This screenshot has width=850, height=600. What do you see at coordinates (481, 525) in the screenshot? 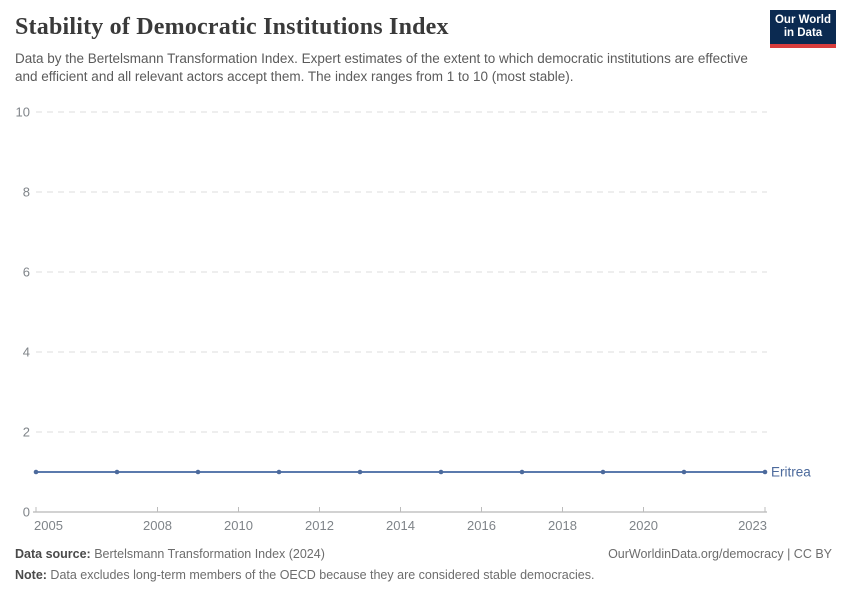
I see `x-axis-tick-label: 2016` at bounding box center [481, 525].